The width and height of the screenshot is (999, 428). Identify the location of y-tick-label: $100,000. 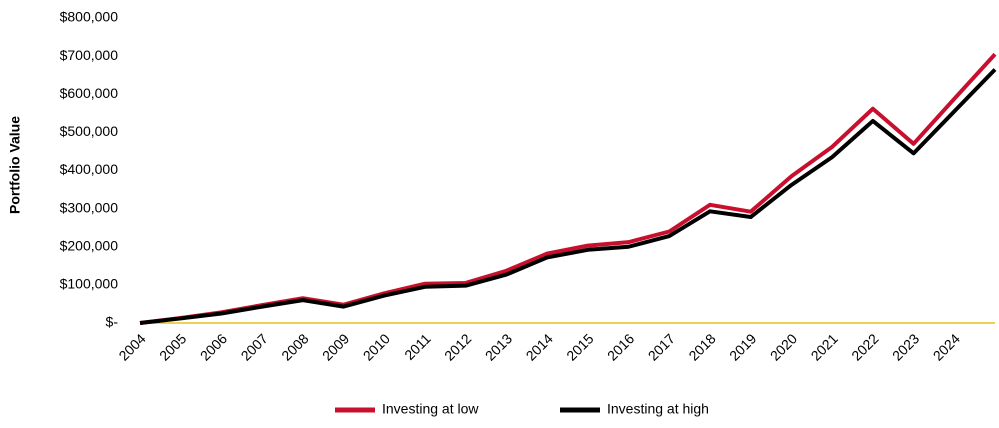
(89, 284).